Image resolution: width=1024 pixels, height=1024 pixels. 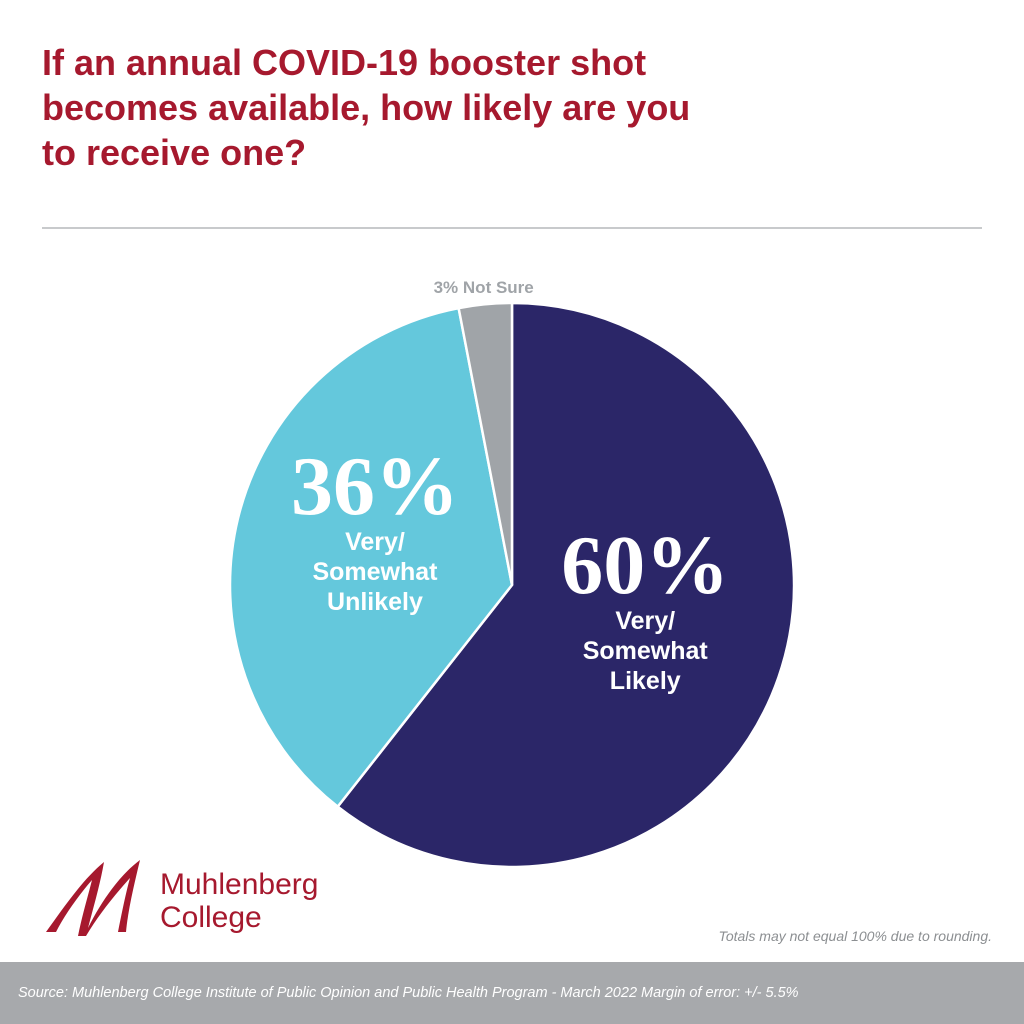 I want to click on category-label: Not Sure, so click(x=498, y=288).